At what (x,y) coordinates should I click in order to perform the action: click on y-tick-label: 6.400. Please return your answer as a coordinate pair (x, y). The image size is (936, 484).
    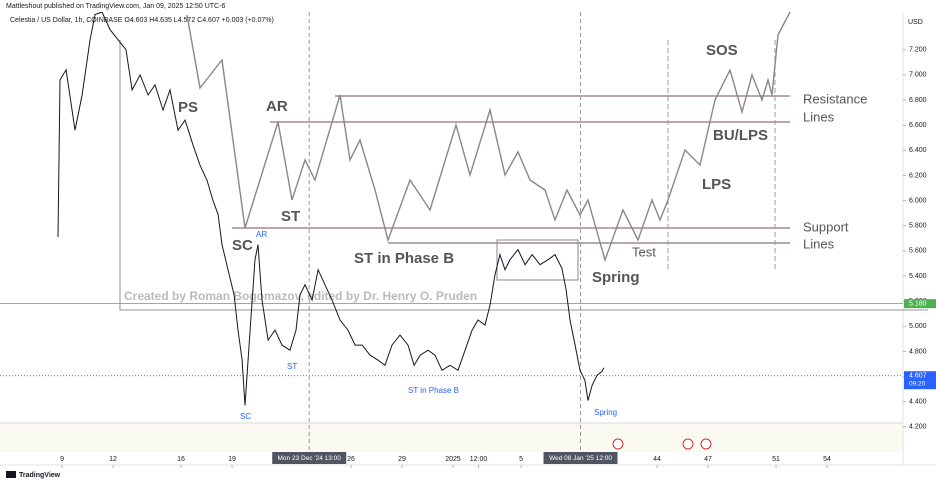
    Looking at the image, I should click on (918, 150).